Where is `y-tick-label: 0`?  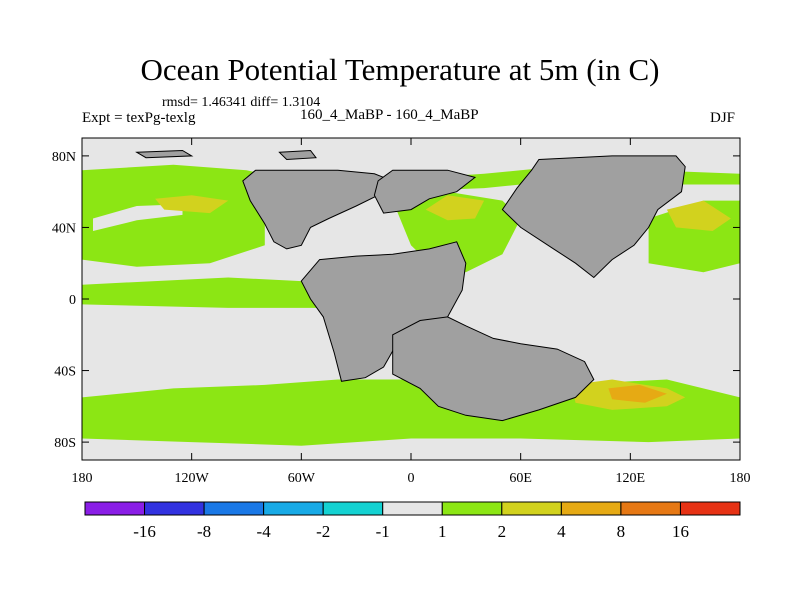
y-tick-label: 0 is located at coordinates (72, 300).